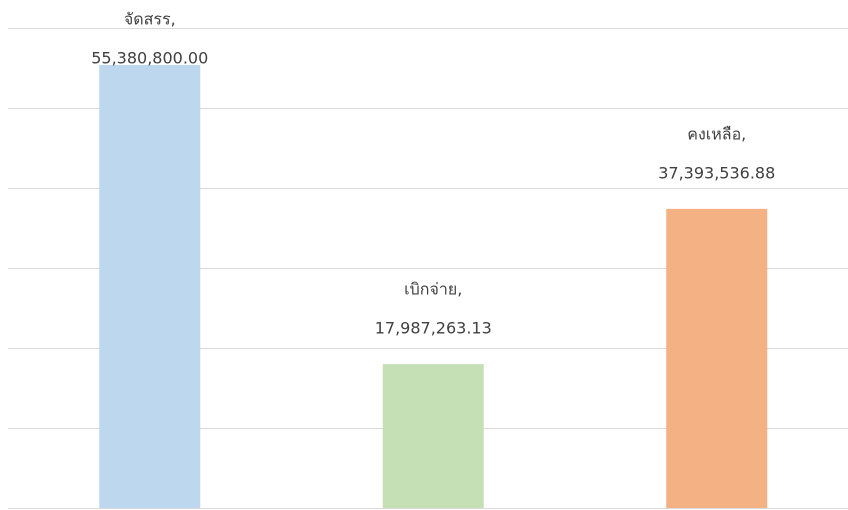 This screenshot has width=848, height=510. What do you see at coordinates (716, 172) in the screenshot?
I see `data-label-value: 37,393,536.88` at bounding box center [716, 172].